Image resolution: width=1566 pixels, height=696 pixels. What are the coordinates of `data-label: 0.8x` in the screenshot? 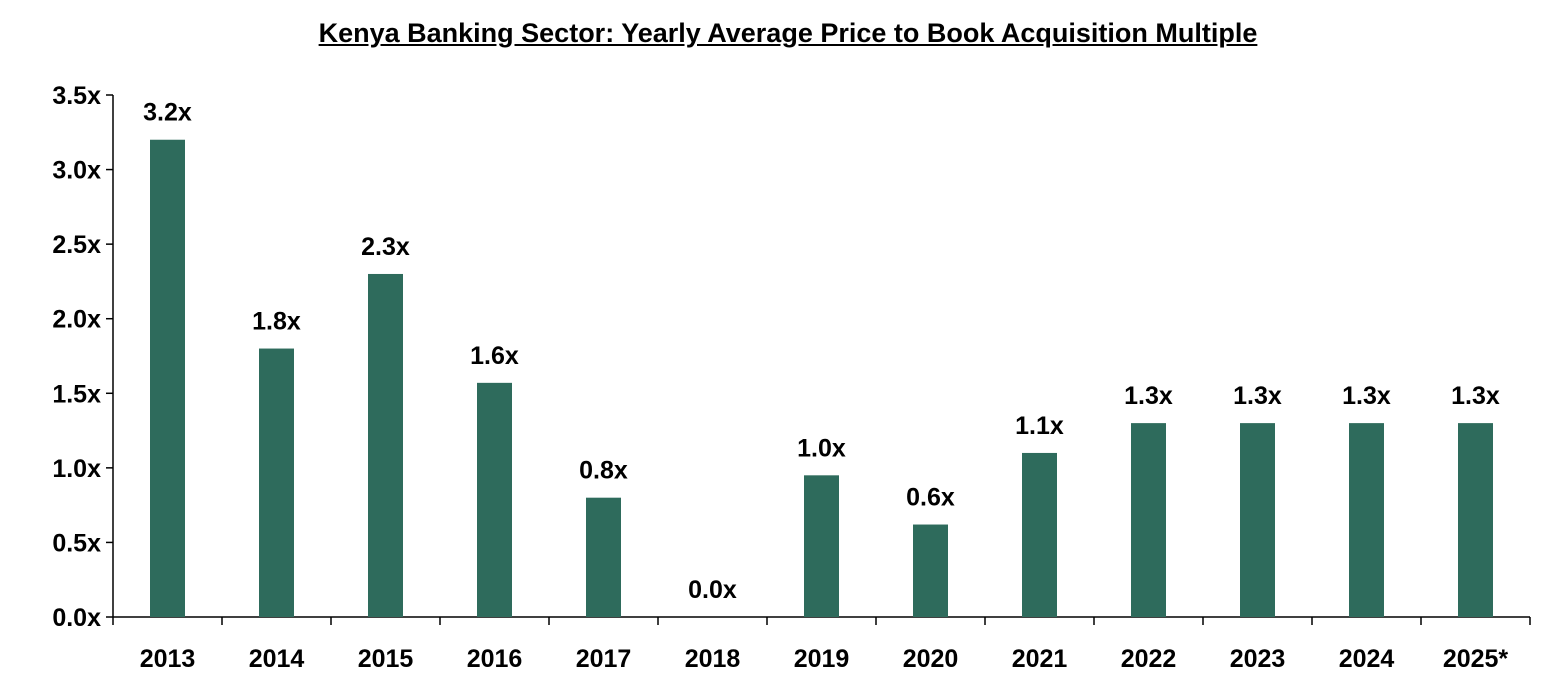 It's located at (603, 471).